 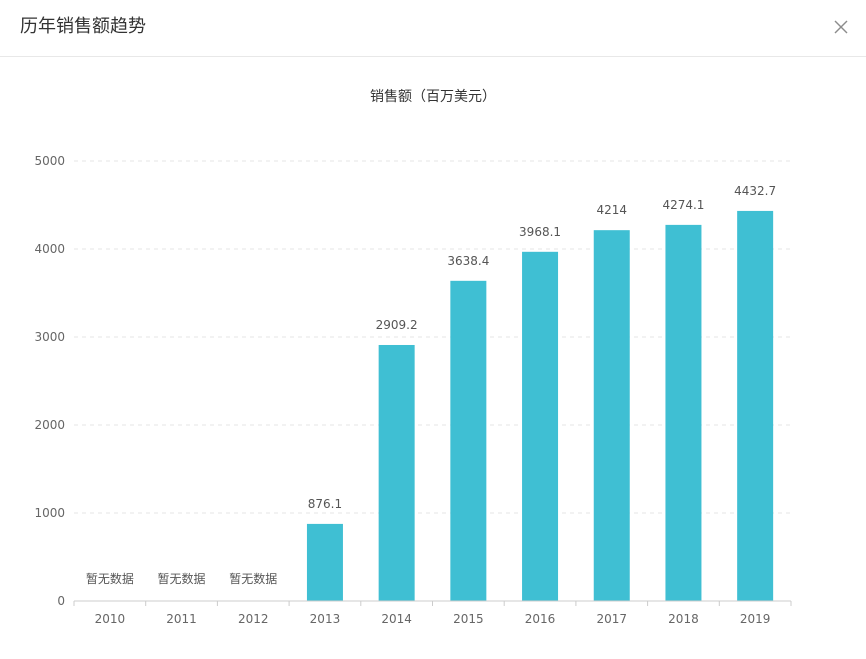 I want to click on x-tick-label: 2013, so click(x=325, y=619).